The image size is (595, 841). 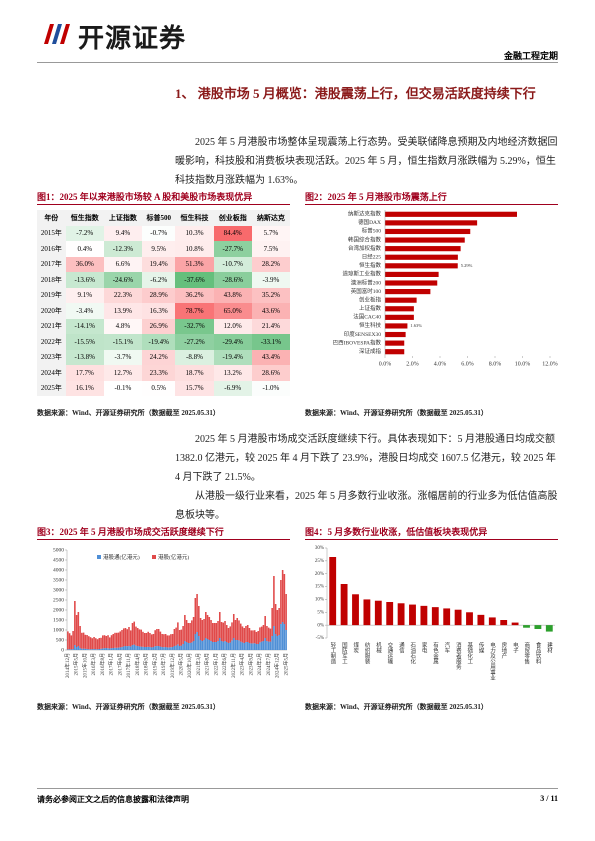 What do you see at coordinates (123, 280) in the screenshot?
I see `table-cell: -24.6%` at bounding box center [123, 280].